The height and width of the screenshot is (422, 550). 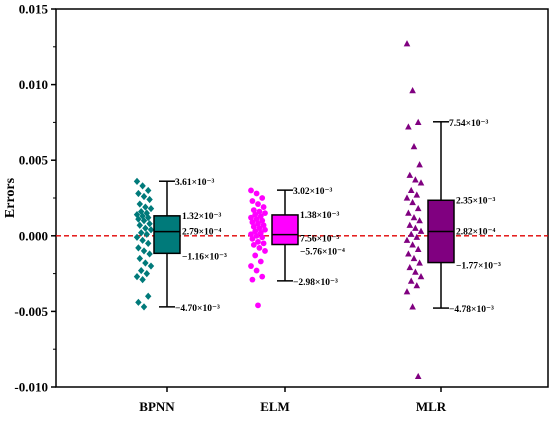 I want to click on x-category-label: MLR, so click(x=431, y=406).